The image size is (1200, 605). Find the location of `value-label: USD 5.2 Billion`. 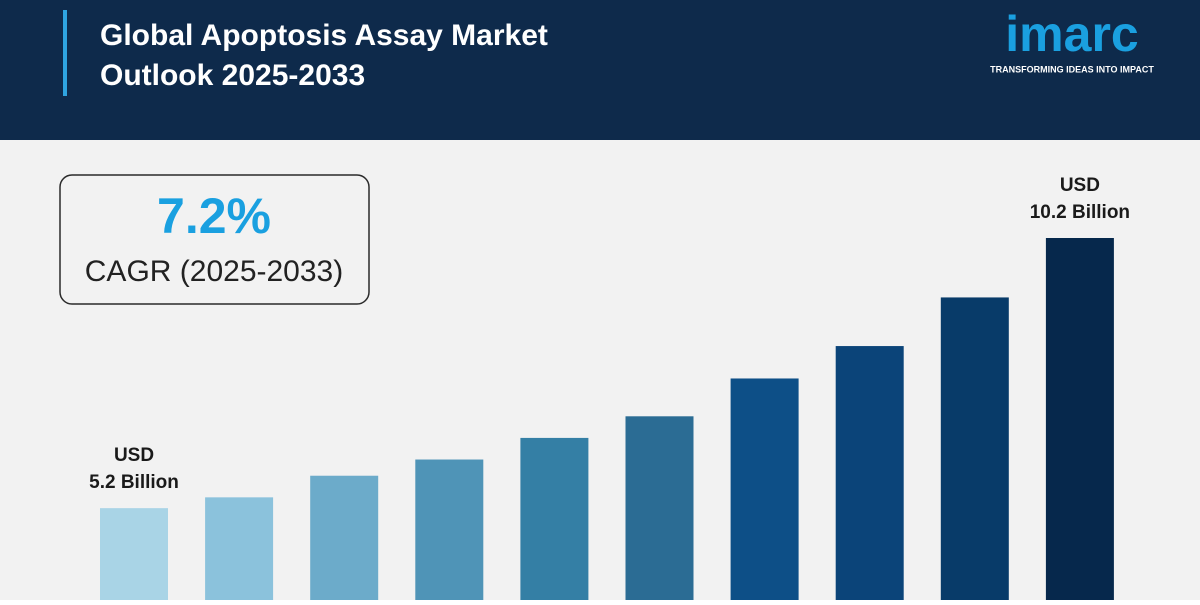

value-label: USD 5.2 Billion is located at coordinates (134, 469).